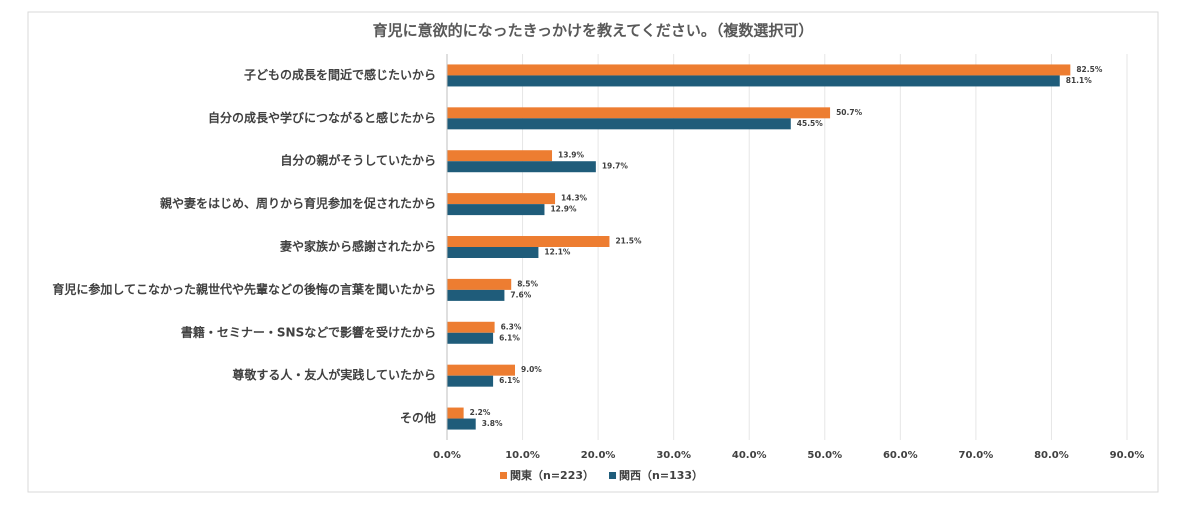 The image size is (1198, 505). What do you see at coordinates (593, 31) in the screenshot?
I see `chart-title: 育児に意欲的になったきっかけを教えてください。（複数選択可）` at bounding box center [593, 31].